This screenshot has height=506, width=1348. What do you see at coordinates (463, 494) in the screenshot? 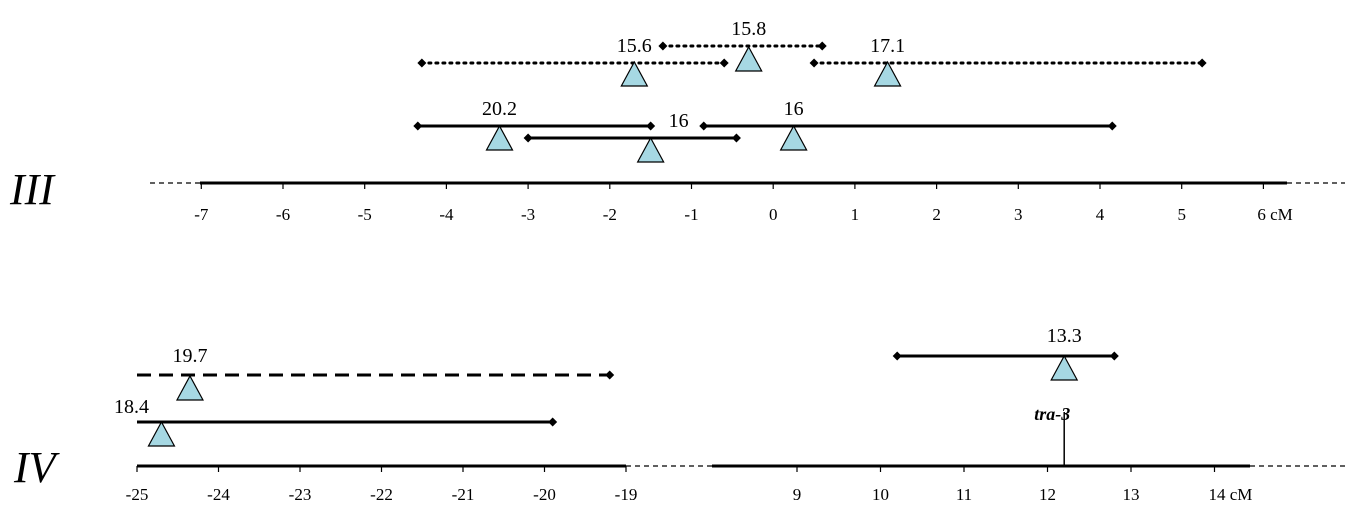
I see `axis-iv-tick-label: -21` at bounding box center [463, 494].